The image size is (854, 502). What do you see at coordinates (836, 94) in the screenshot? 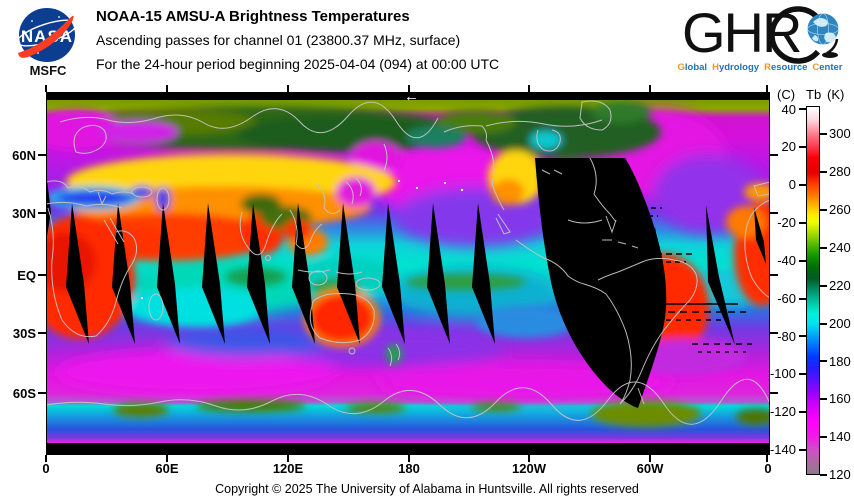
I see `colorbar-kelvin-header: (K)` at bounding box center [836, 94].